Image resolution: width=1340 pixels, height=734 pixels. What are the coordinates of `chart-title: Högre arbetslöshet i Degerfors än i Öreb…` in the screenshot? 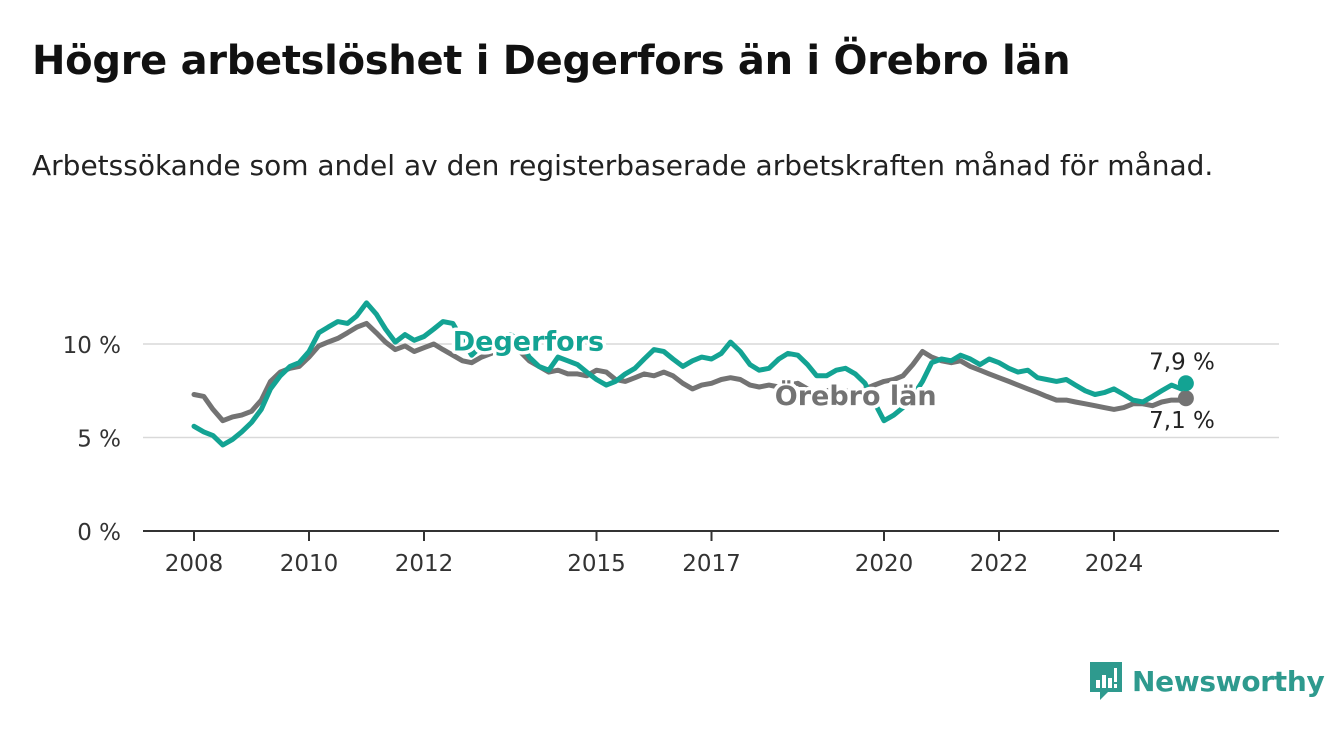 It's located at (551, 61).